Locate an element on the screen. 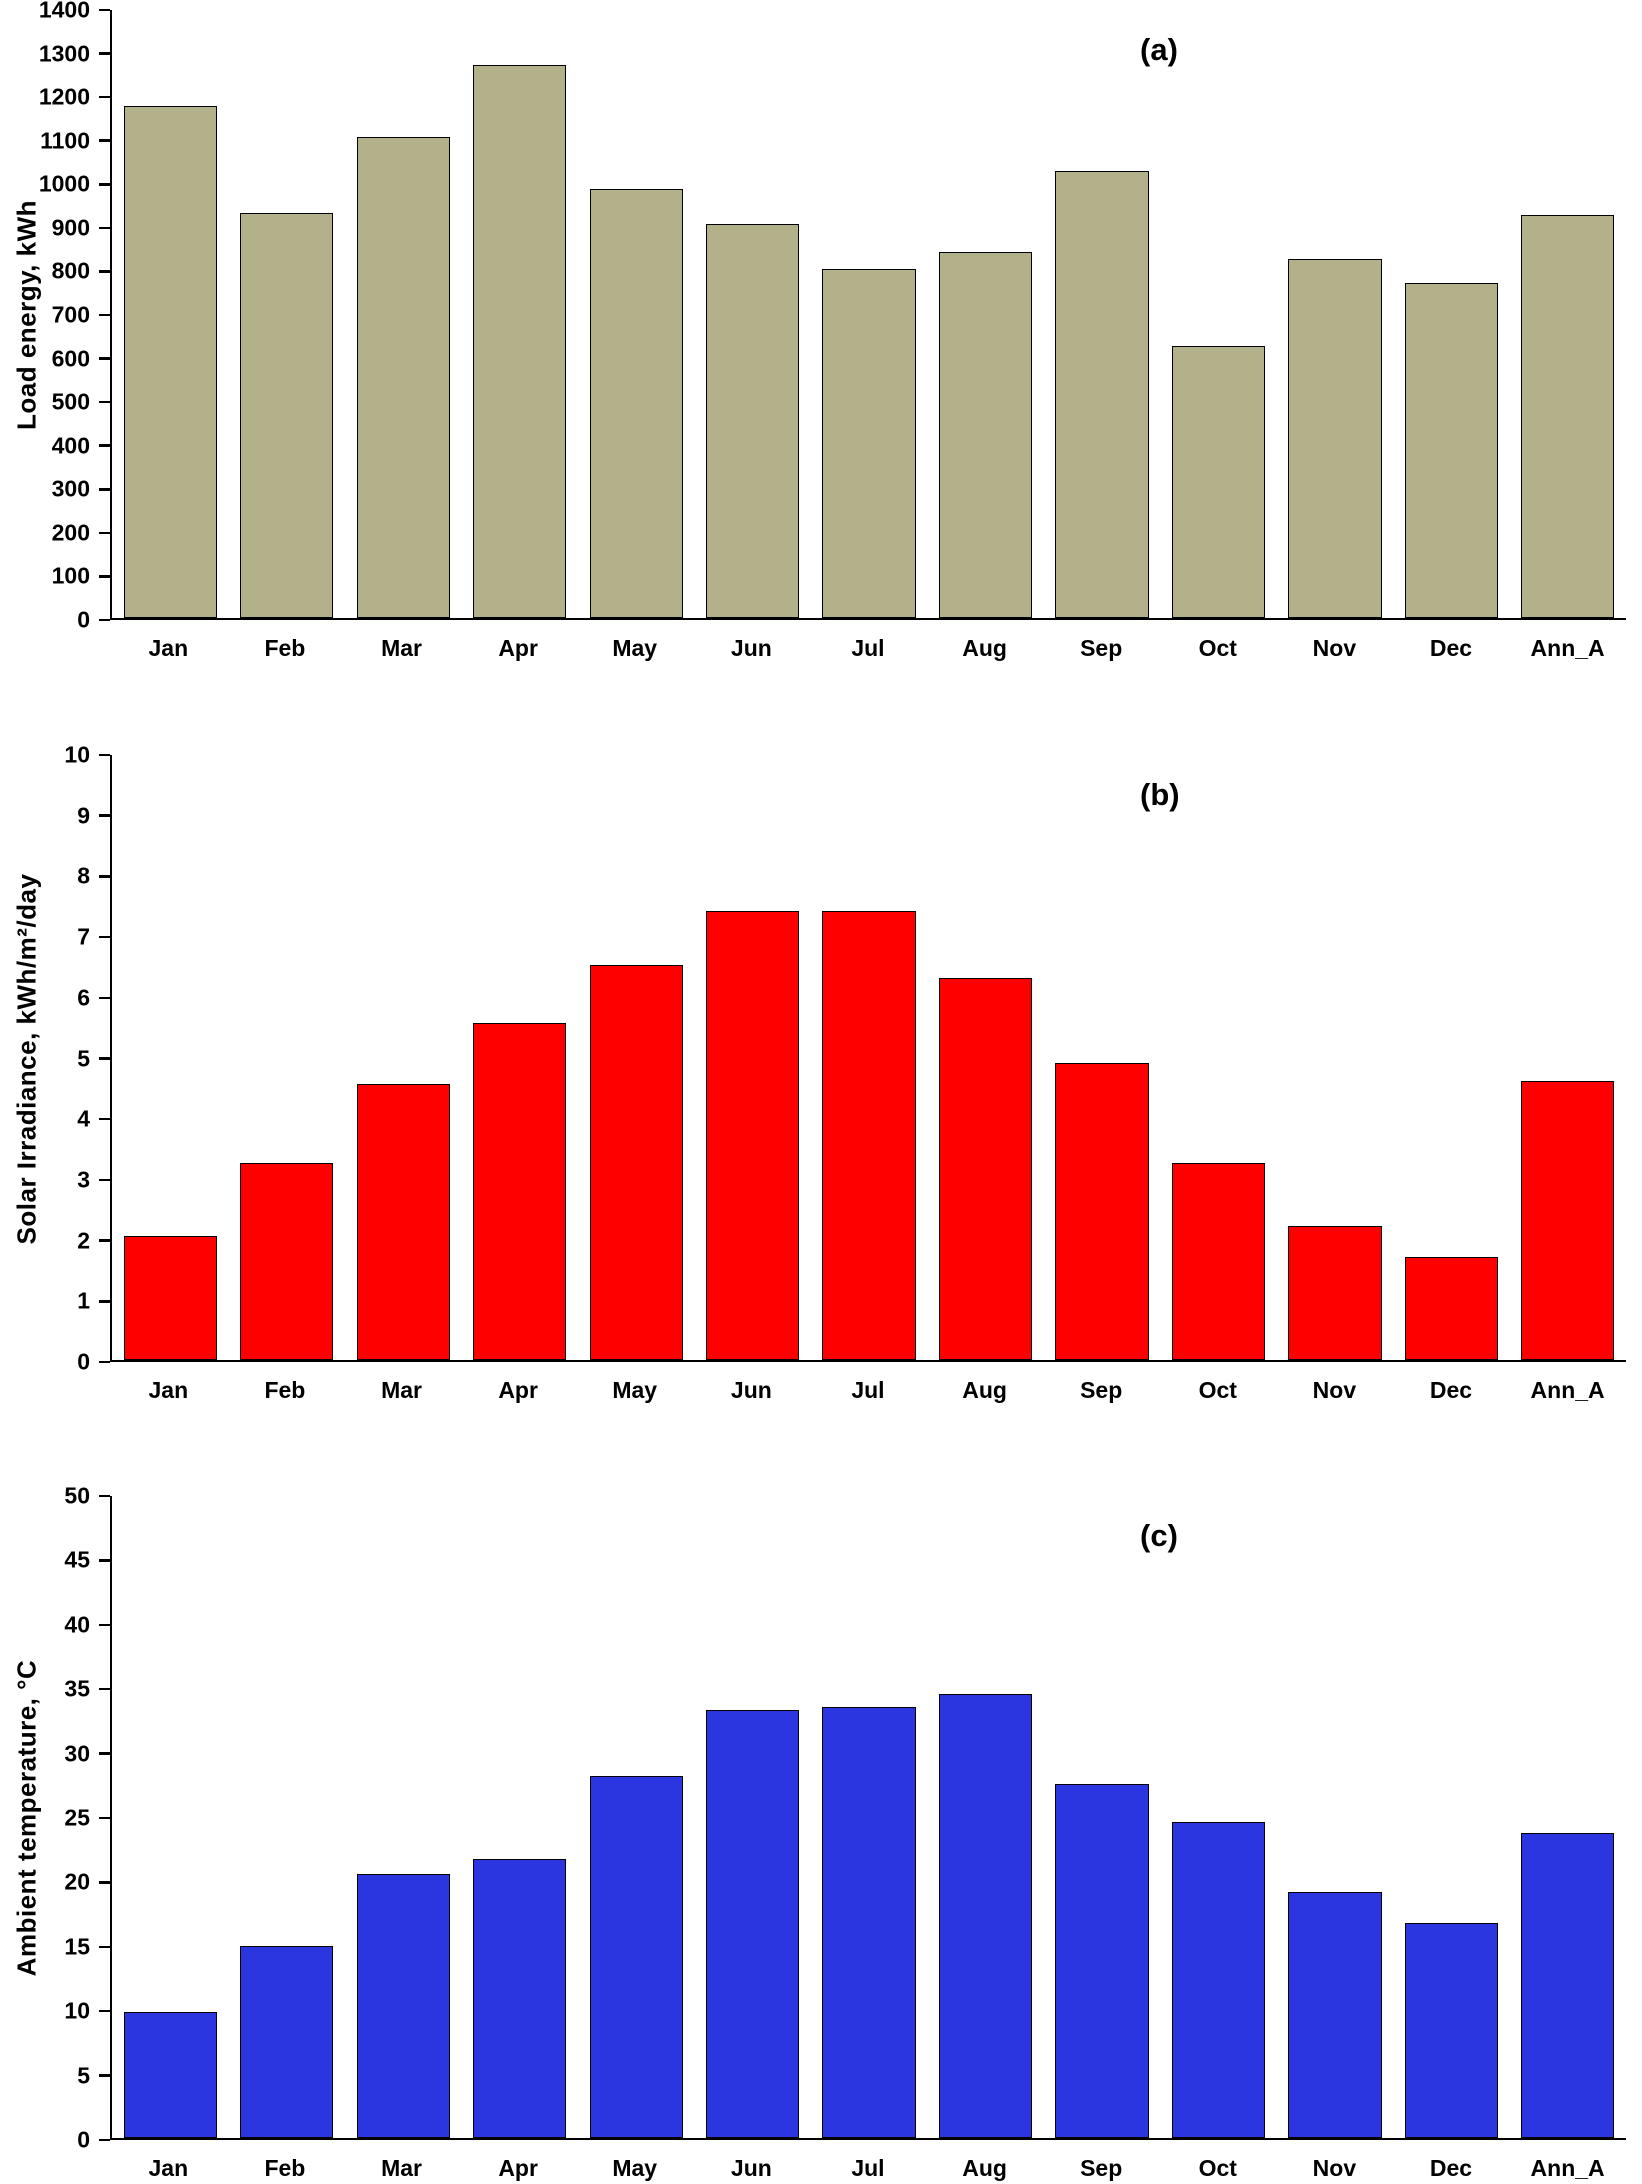 This screenshot has height=2184, width=1642. x-tick-label: Apr is located at coordinates (518, 1390).